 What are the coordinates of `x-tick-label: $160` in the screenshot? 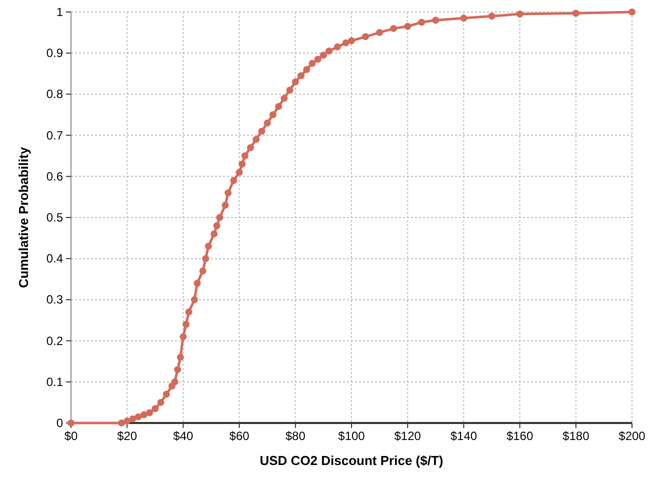 It's located at (520, 436).